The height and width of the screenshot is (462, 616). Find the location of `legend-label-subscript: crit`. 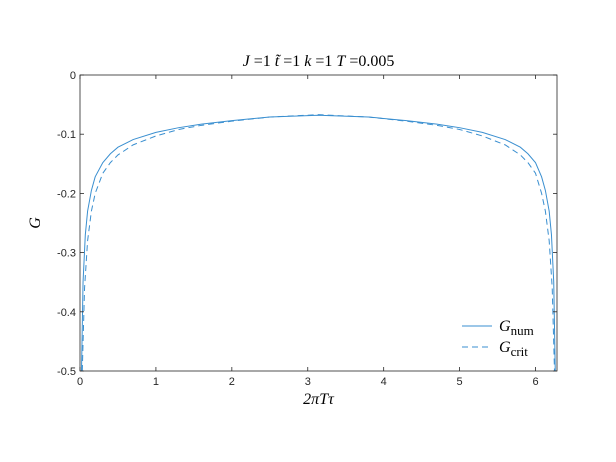

legend-label-subscript: crit is located at coordinates (520, 351).